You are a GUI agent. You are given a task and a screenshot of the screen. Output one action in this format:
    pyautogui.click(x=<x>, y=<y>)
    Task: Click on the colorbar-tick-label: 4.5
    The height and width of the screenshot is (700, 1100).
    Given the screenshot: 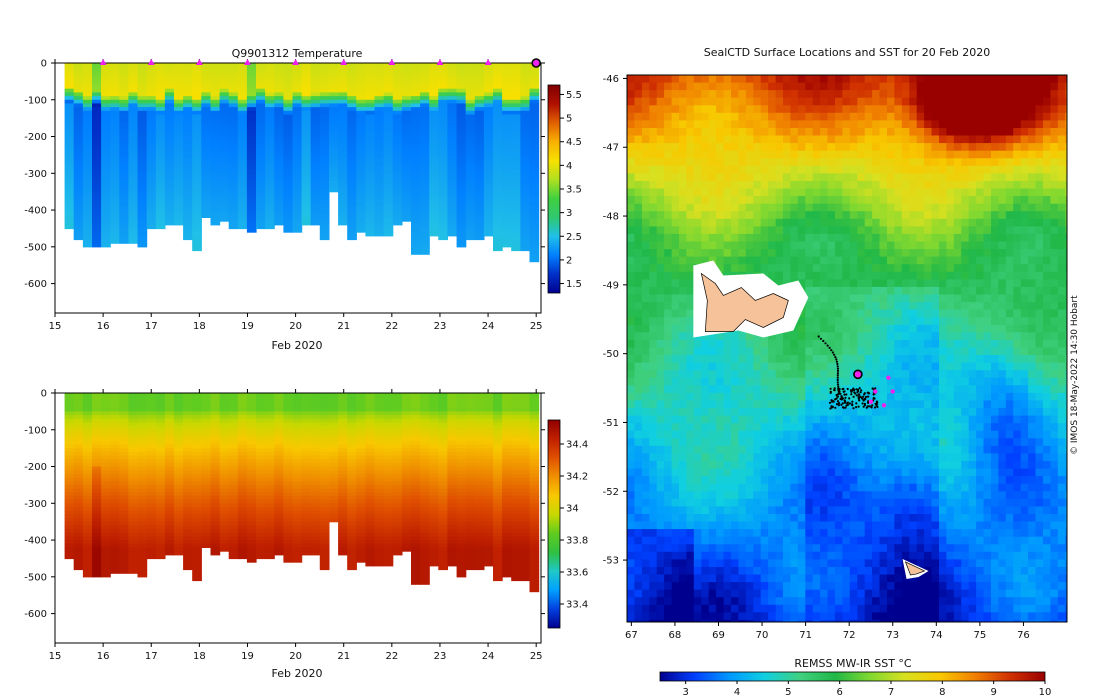 What is the action you would take?
    pyautogui.click(x=574, y=142)
    